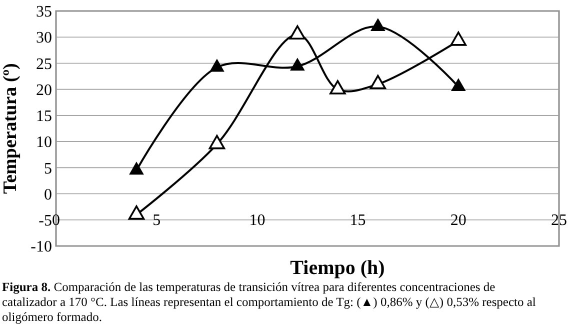 The height and width of the screenshot is (333, 571). Describe the element at coordinates (44, 64) in the screenshot. I see `y-tick-label: 25` at that location.